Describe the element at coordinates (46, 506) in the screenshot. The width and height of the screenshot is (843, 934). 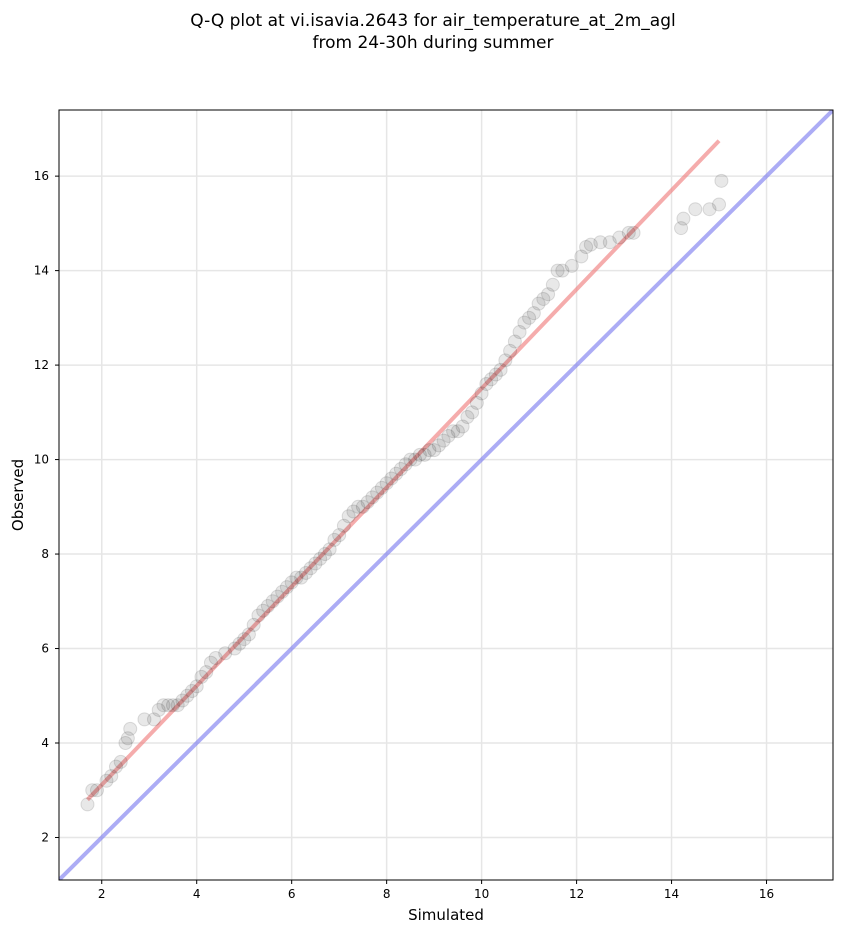
I see `y-axis-ticks: 2 4 6 8 10 12 14 16` at that location.